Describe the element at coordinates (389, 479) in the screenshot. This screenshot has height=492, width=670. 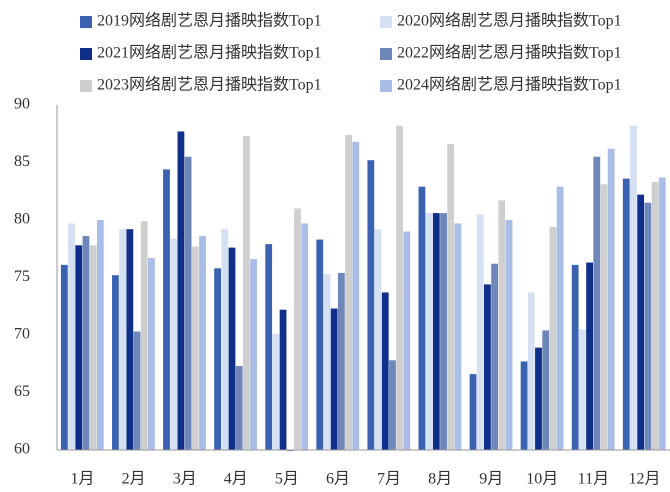
I see `x-tick-label: 7月` at that location.